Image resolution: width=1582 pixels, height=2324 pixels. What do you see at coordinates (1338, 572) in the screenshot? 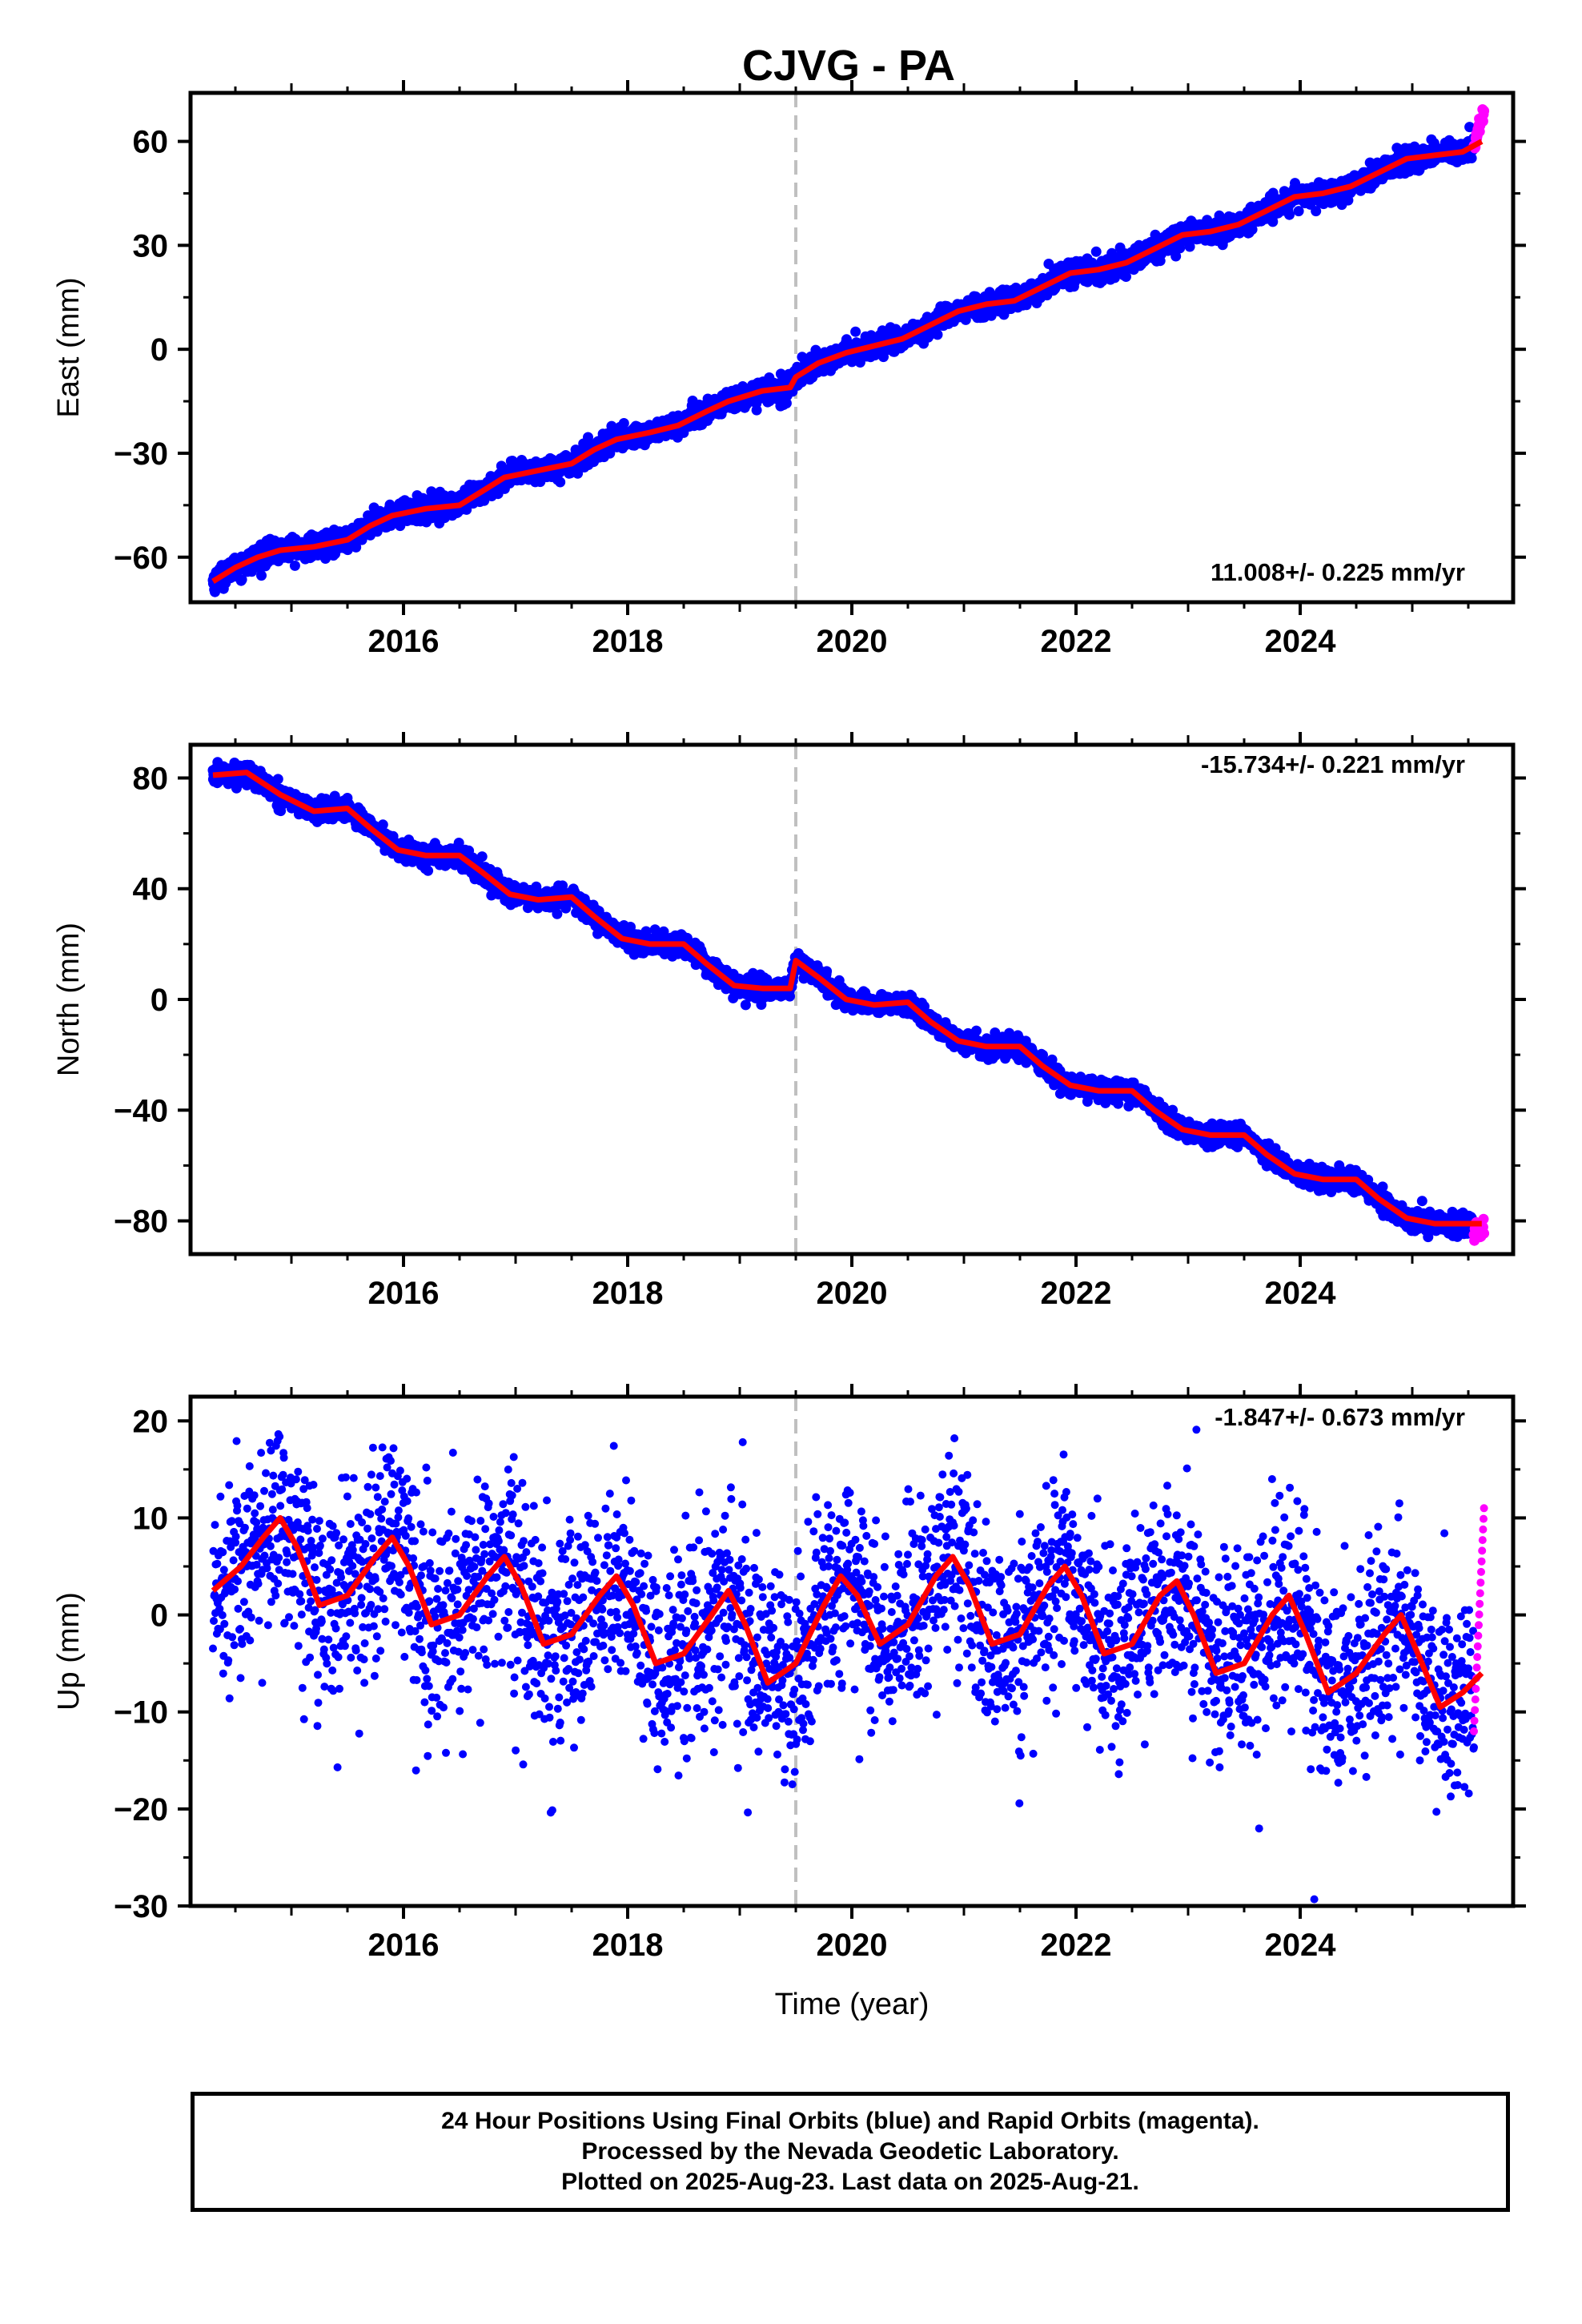
I see `east-rate-label: 11.008+/- 0.225 mm/yr` at bounding box center [1338, 572].